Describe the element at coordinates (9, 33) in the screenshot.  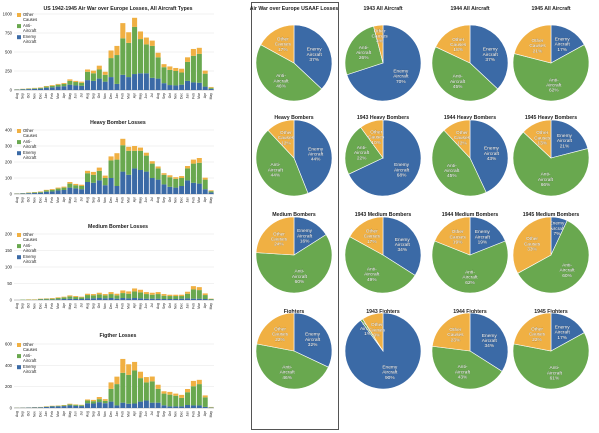
I see `y-tick-label: 750` at that location.